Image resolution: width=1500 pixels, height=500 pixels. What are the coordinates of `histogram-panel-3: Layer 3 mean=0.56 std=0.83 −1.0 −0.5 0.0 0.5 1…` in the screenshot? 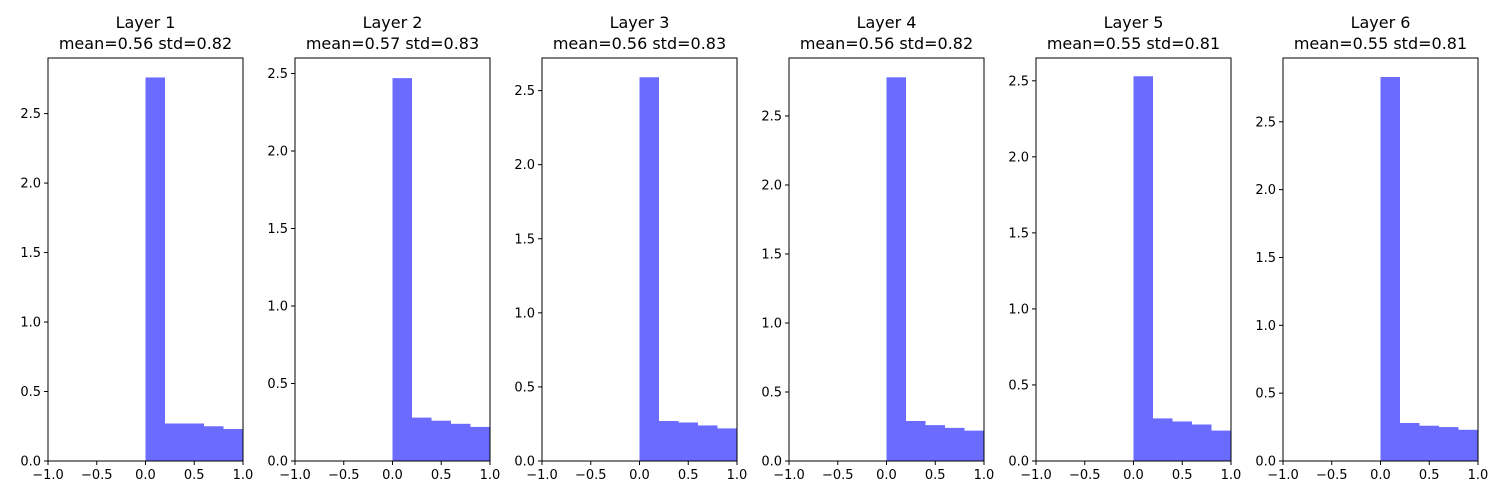 It's located at (630, 248).